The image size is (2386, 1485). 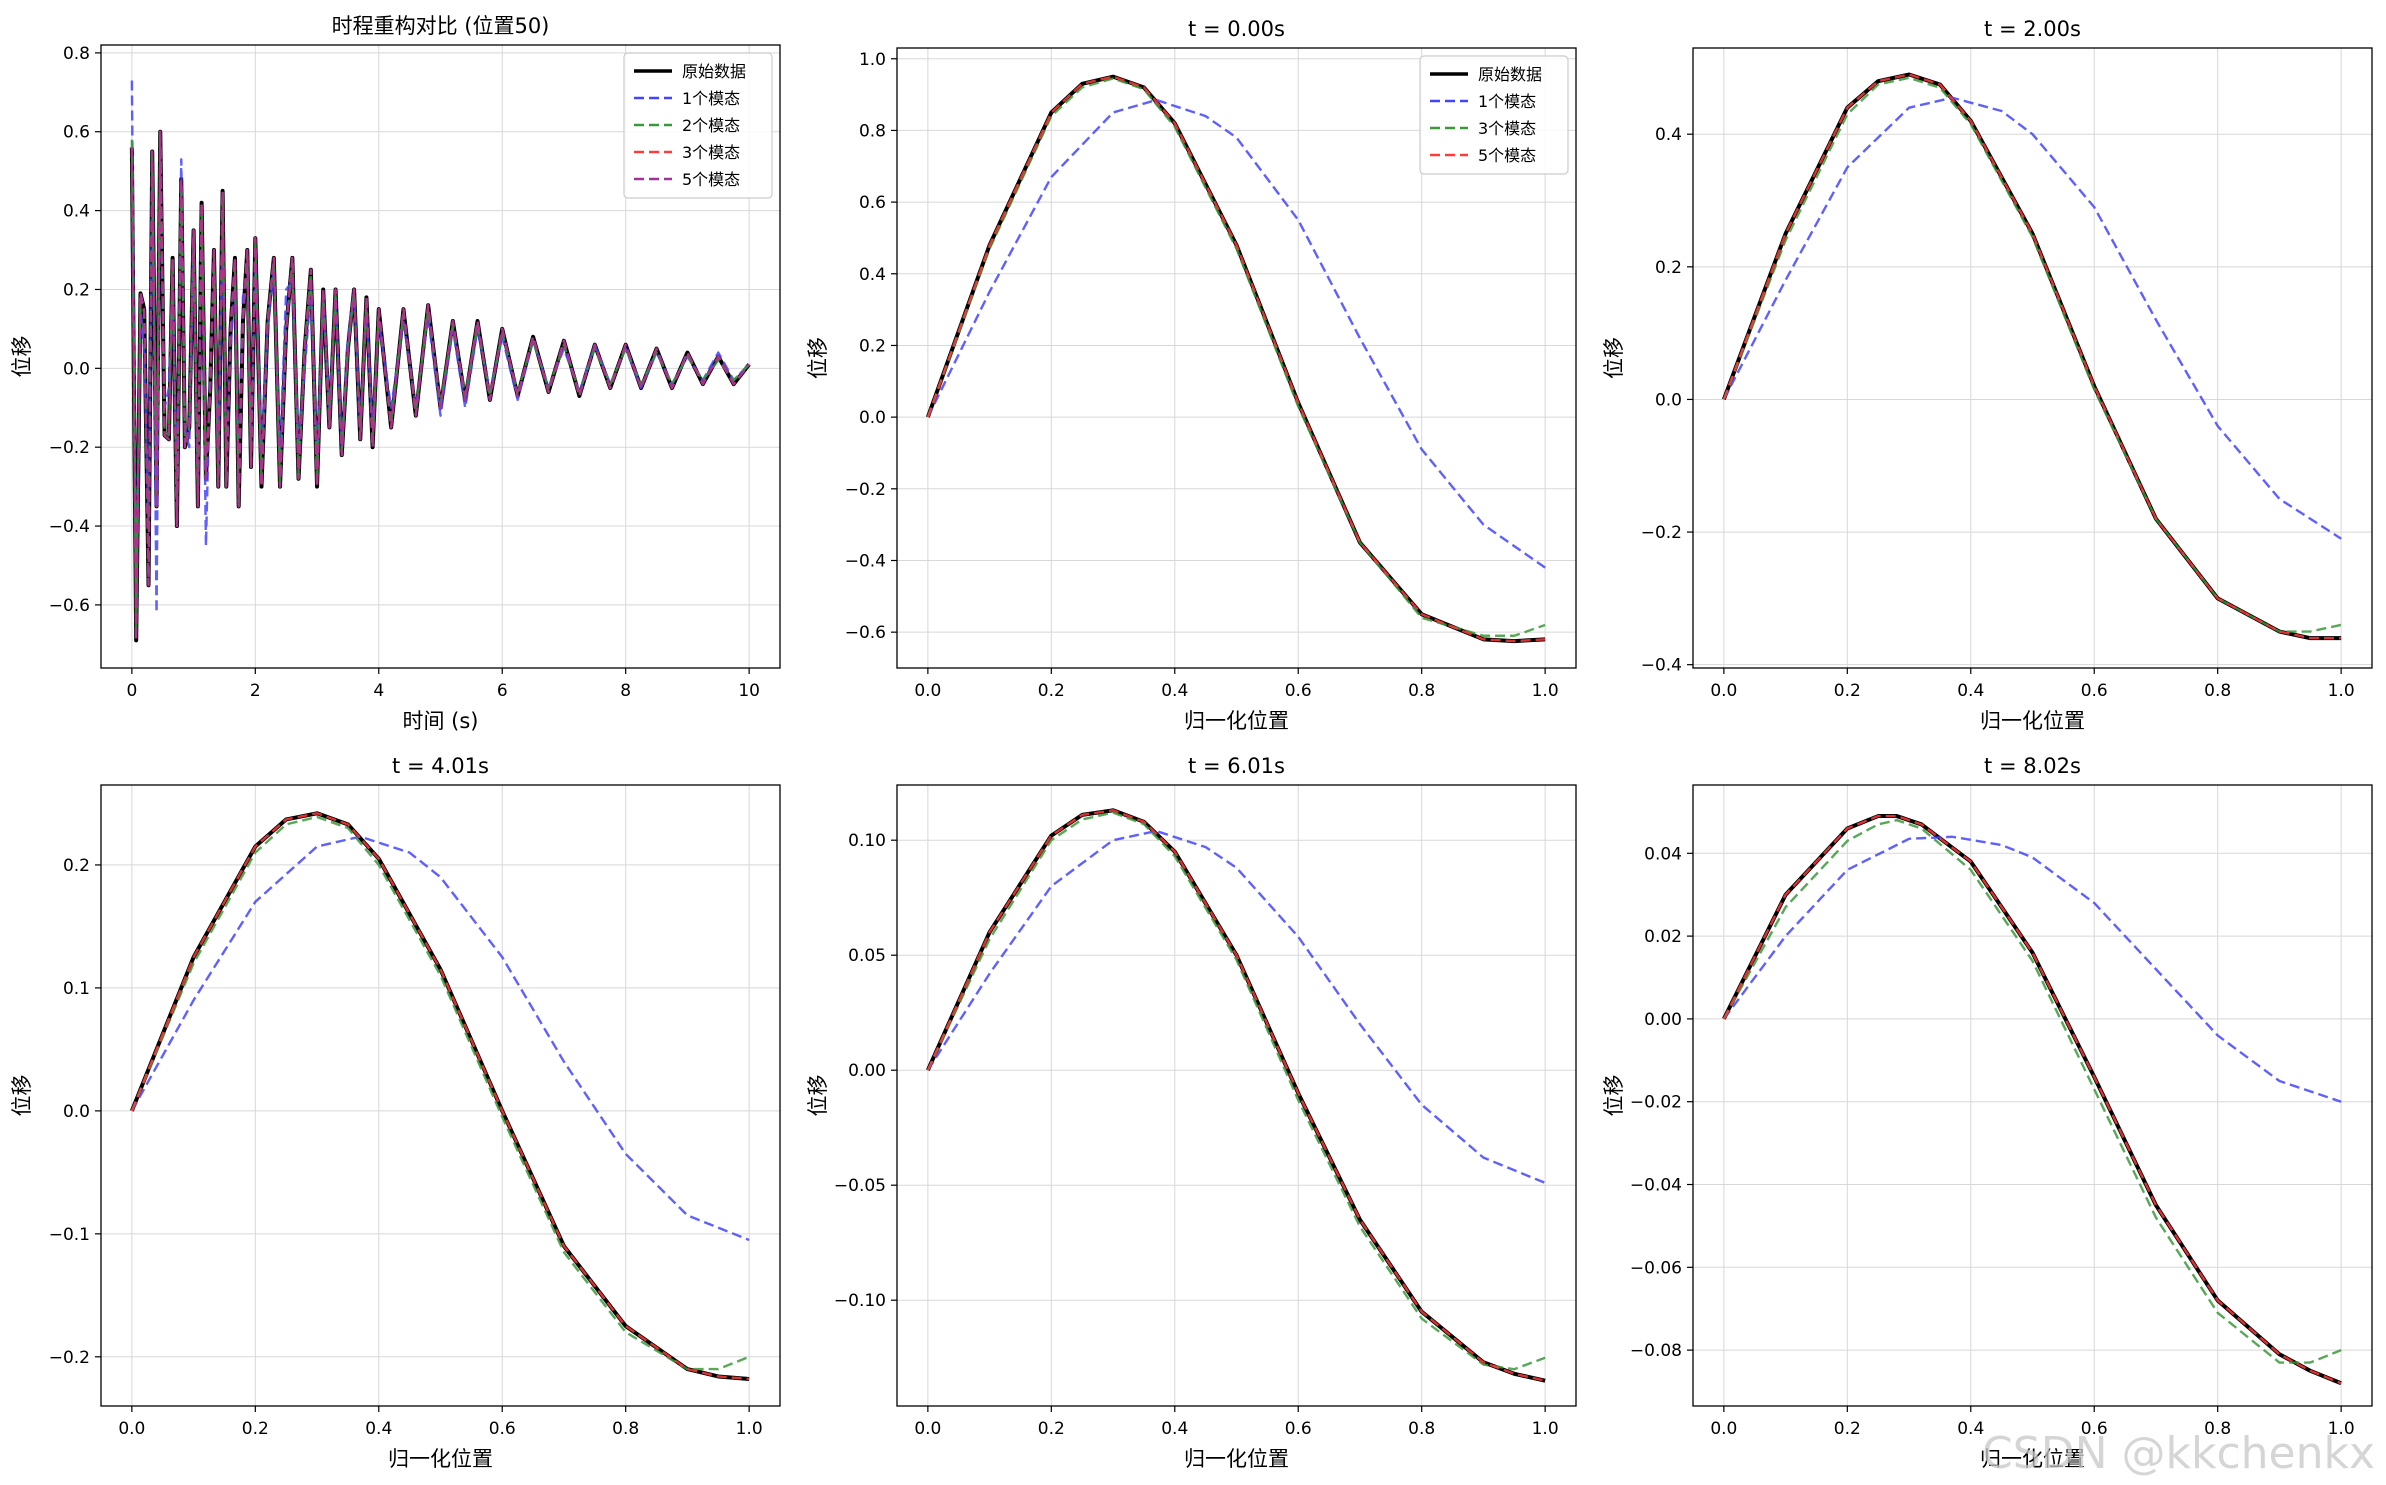 I want to click on x-axis-label: 时间 (s), so click(x=440, y=721).